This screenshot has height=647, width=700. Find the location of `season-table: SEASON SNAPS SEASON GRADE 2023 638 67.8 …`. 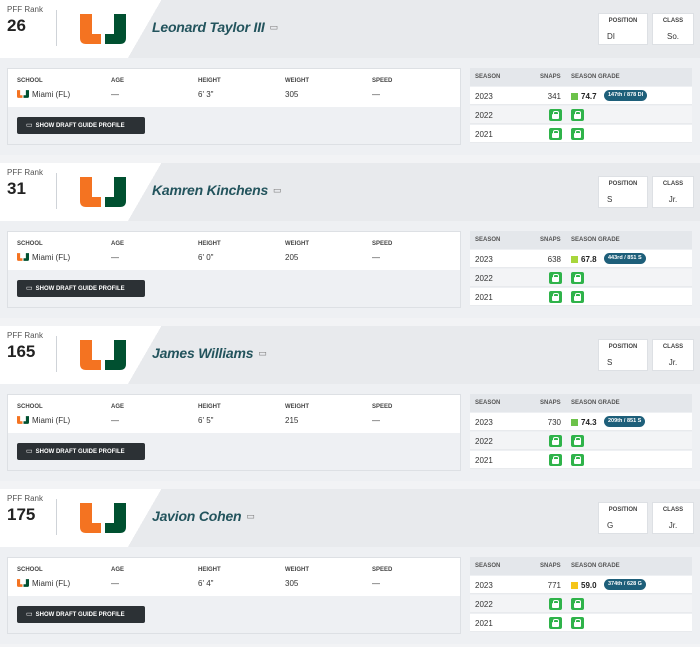

season-table: SEASON SNAPS SEASON GRADE 2023 638 67.8 … is located at coordinates (581, 269).